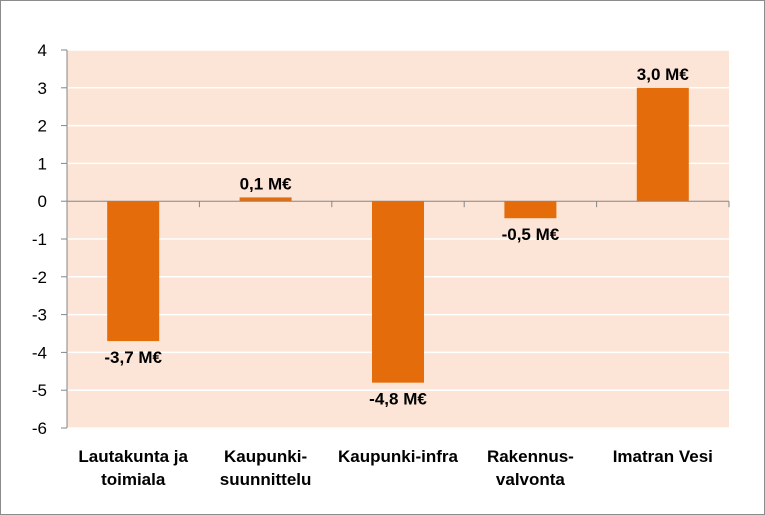 Image resolution: width=765 pixels, height=515 pixels. What do you see at coordinates (133, 468) in the screenshot?
I see `category-label: Lautakunta ja toimiala` at bounding box center [133, 468].